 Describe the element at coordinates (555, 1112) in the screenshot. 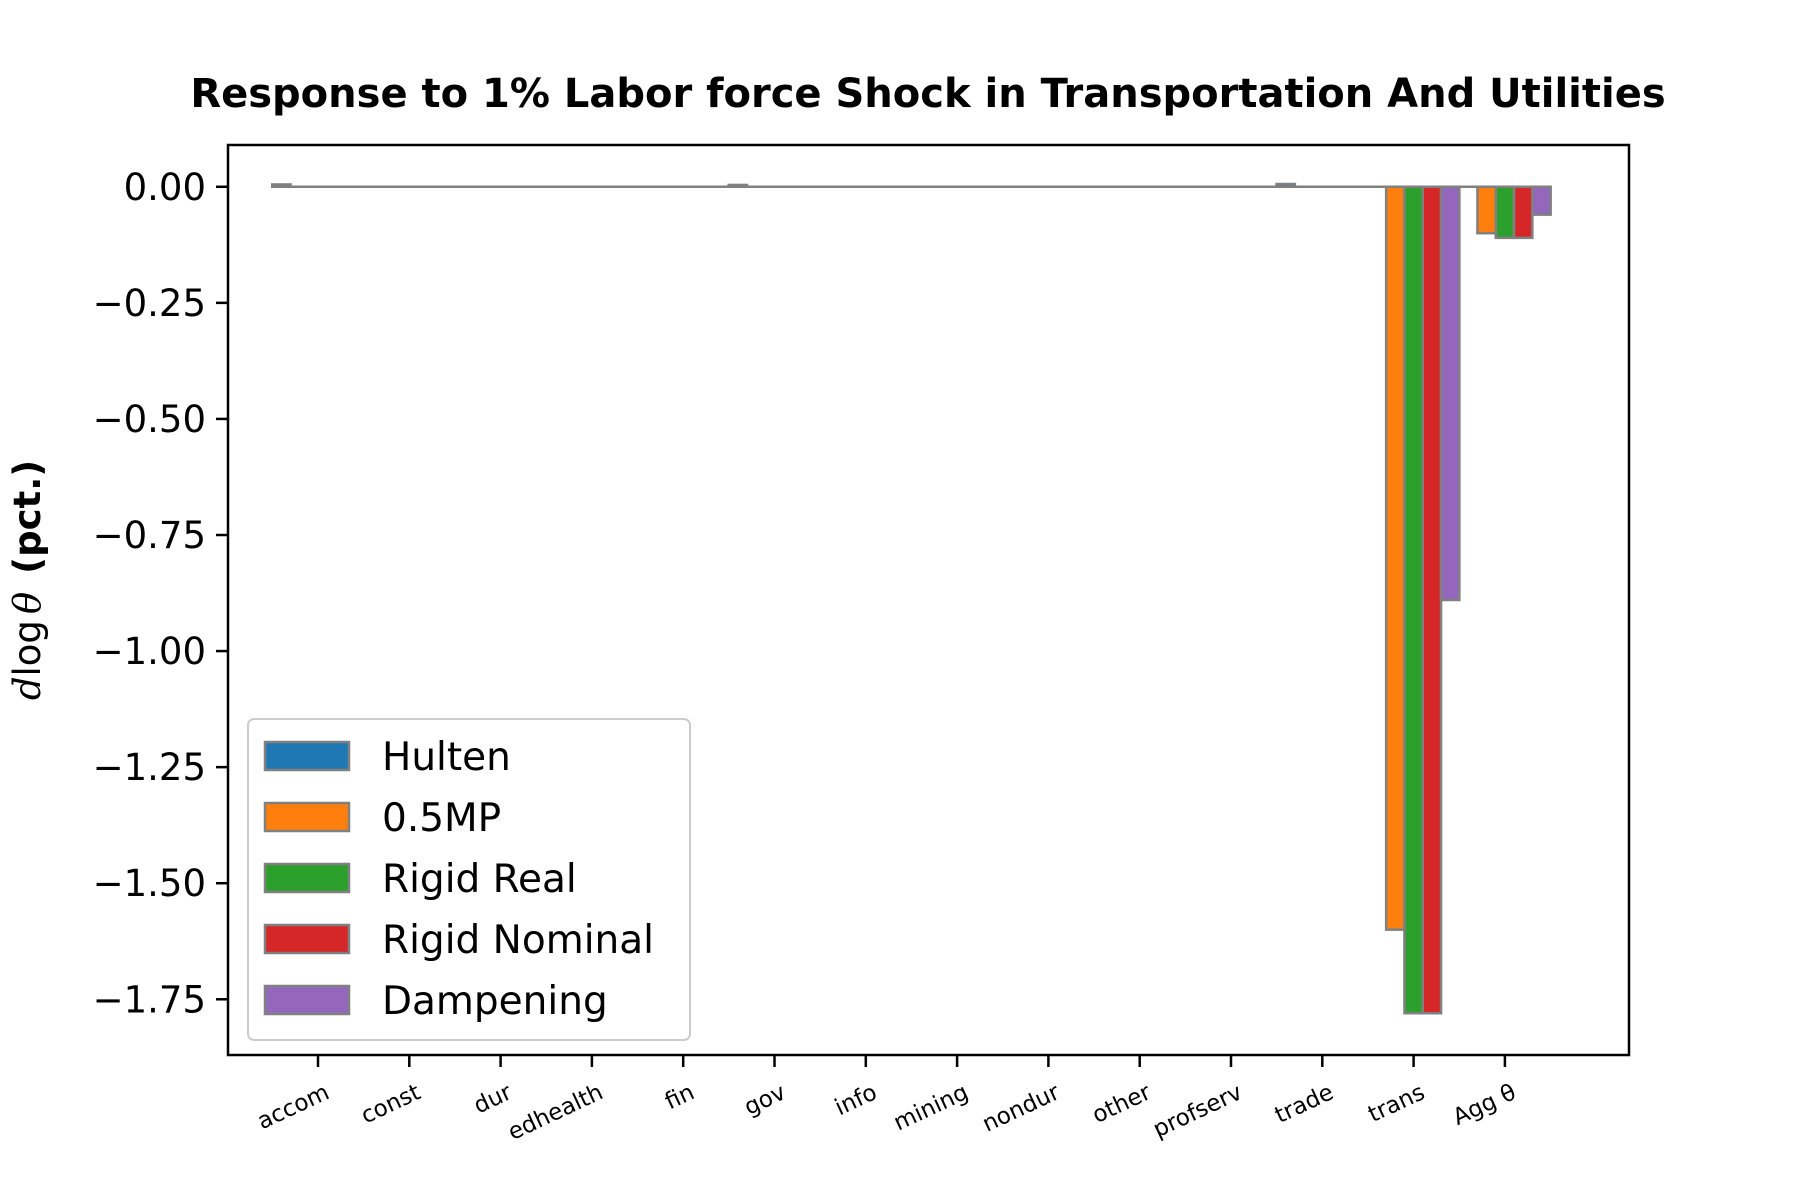

I see `x-tick-label: edhealth` at that location.